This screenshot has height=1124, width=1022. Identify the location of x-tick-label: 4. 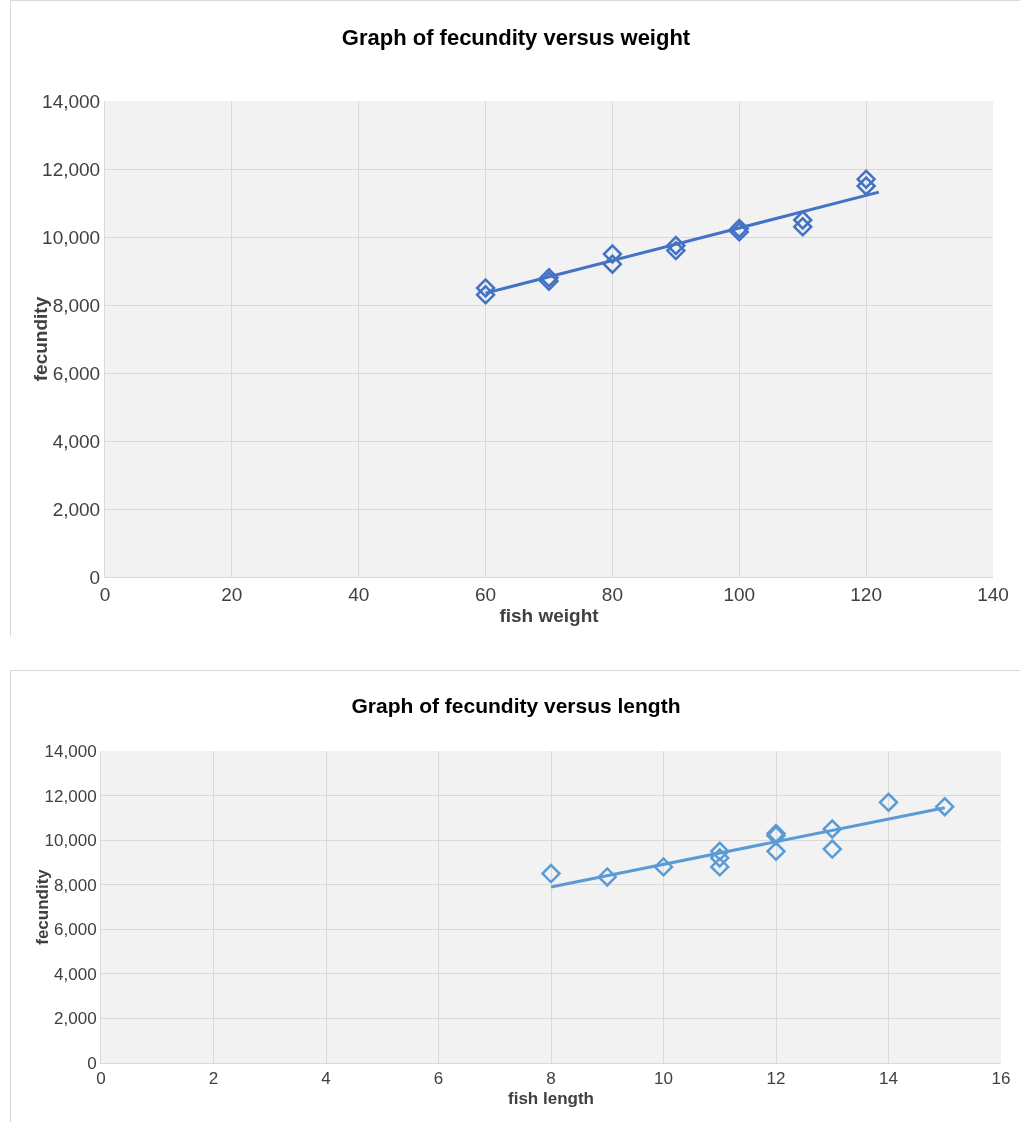
(326, 1079).